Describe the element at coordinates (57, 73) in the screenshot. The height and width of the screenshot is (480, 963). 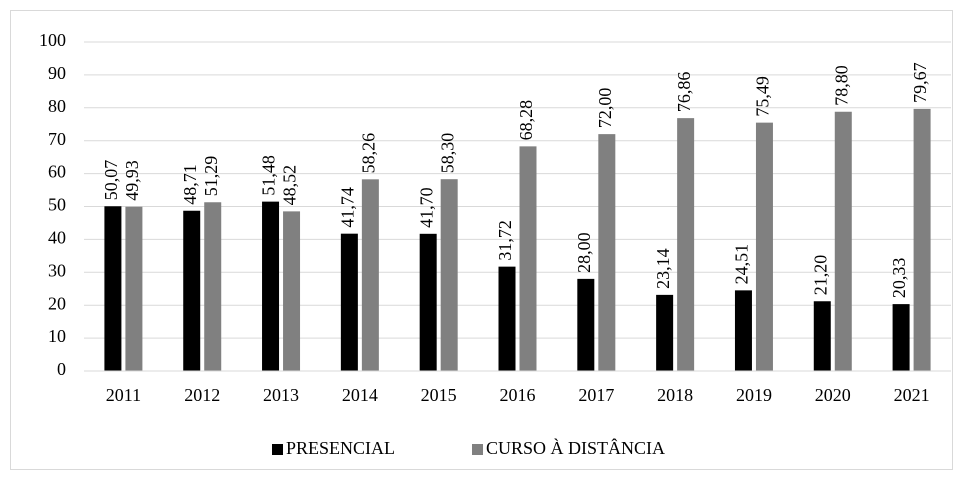
I see `y-tick-label: 90` at that location.